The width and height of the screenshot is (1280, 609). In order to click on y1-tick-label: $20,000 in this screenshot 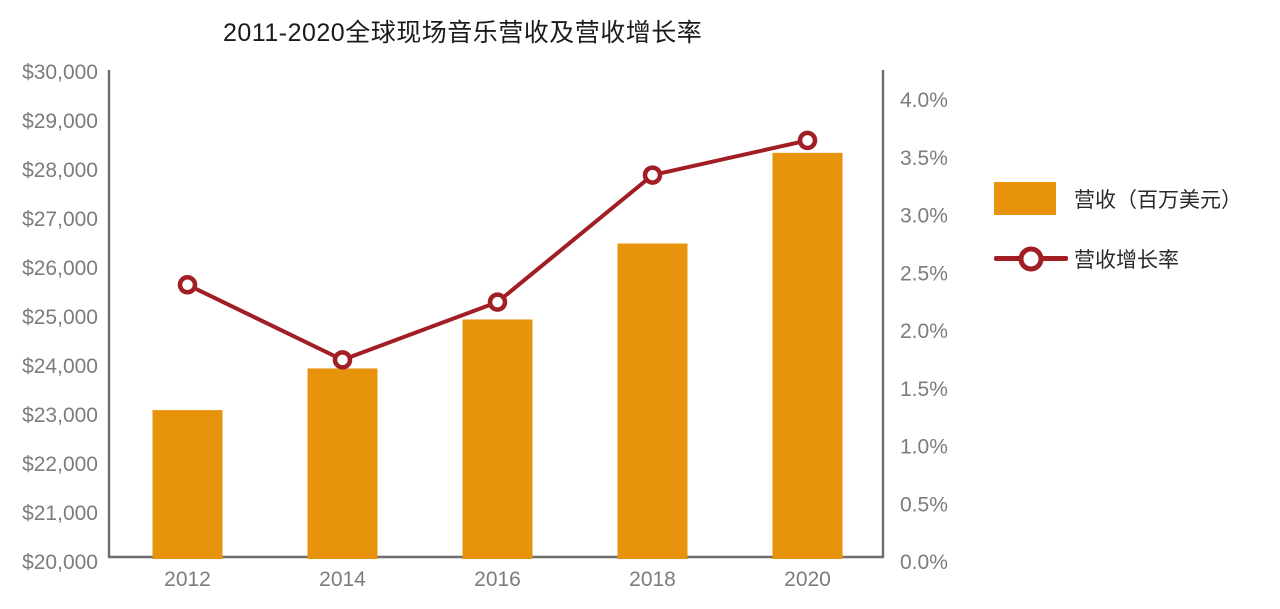, I will do `click(60, 562)`.